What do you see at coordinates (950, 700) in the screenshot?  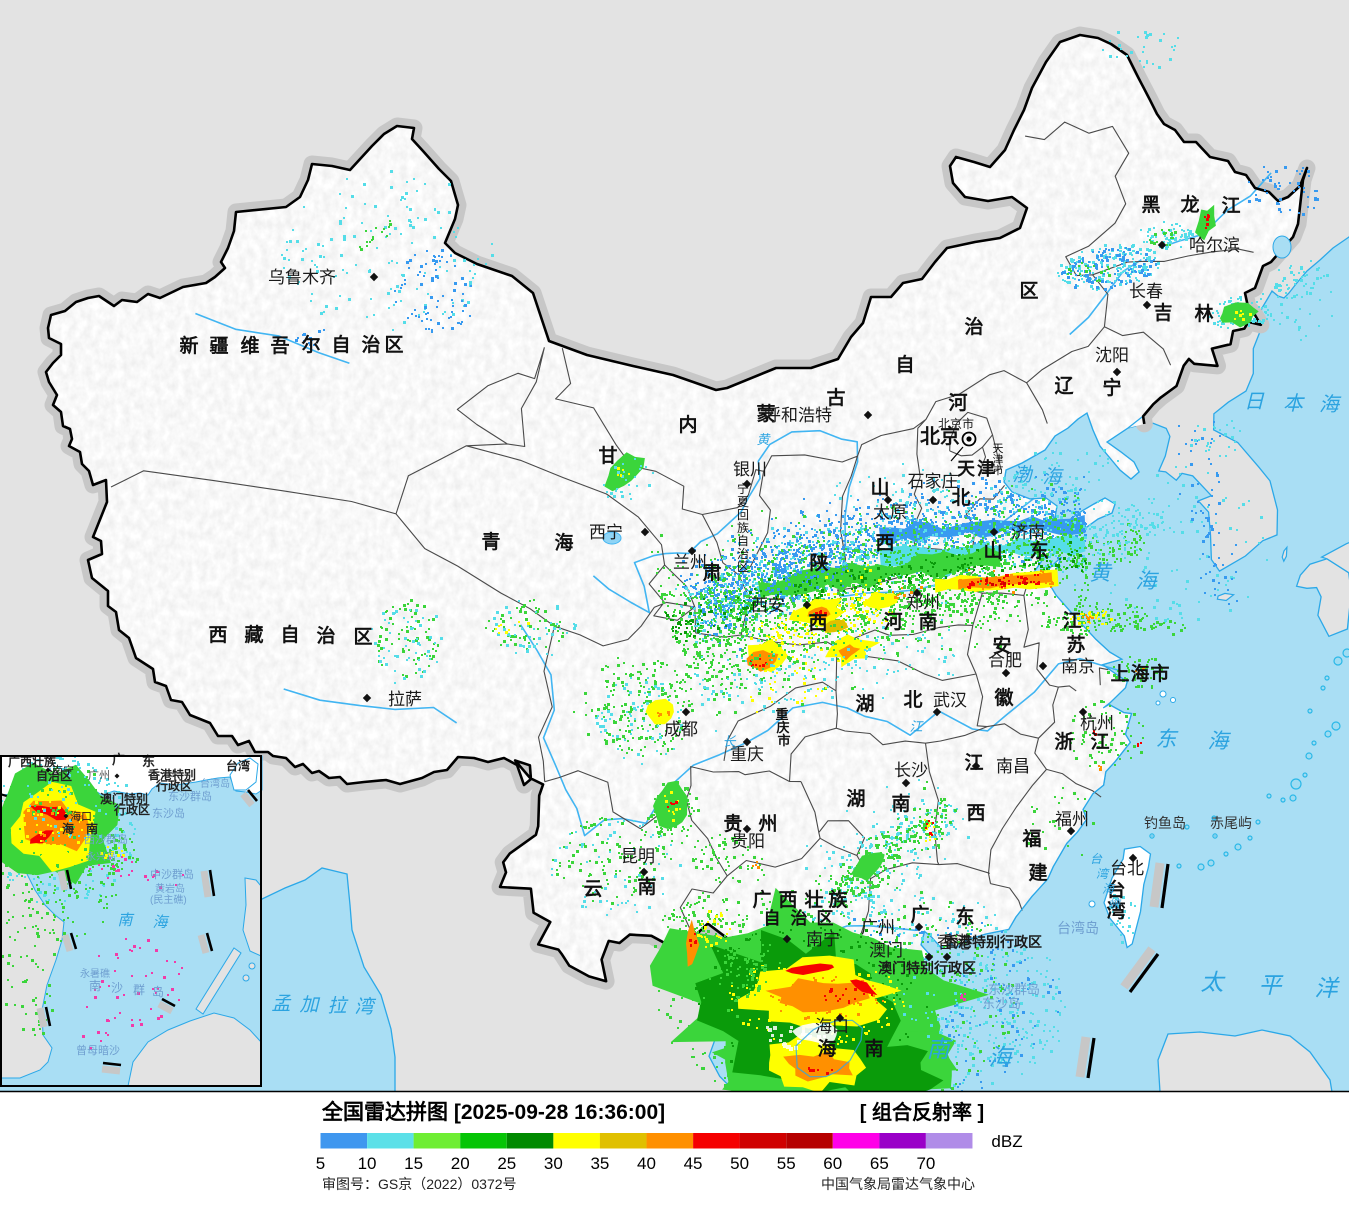 I see `svg-text: 武汉` at bounding box center [950, 700].